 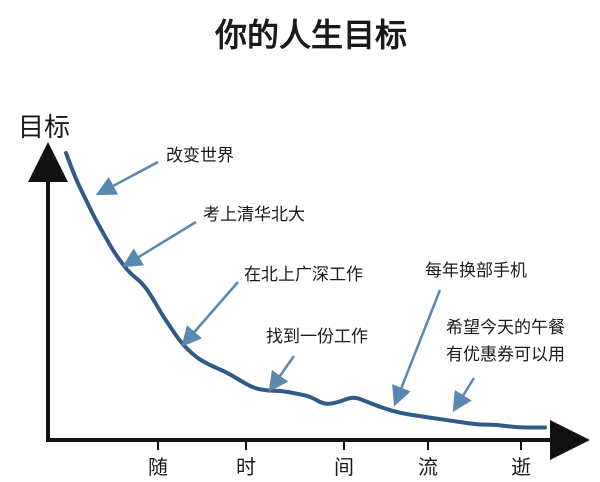 I want to click on x-tick-label: 流, so click(x=428, y=467).